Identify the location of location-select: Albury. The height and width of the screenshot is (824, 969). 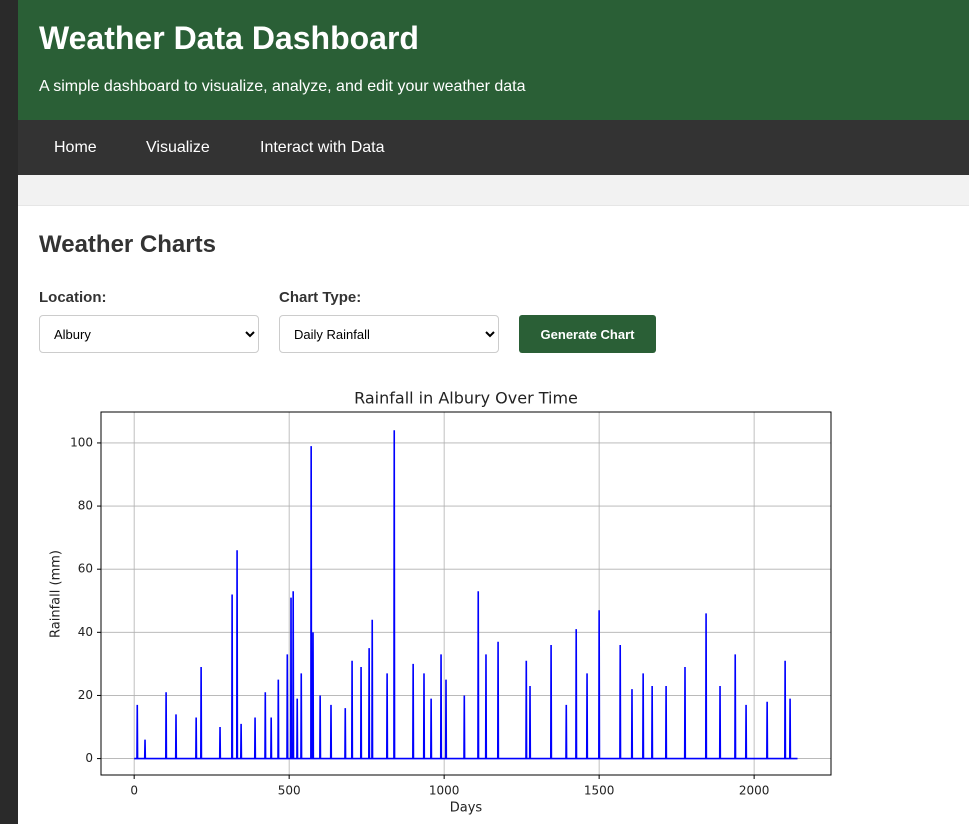
(149, 334).